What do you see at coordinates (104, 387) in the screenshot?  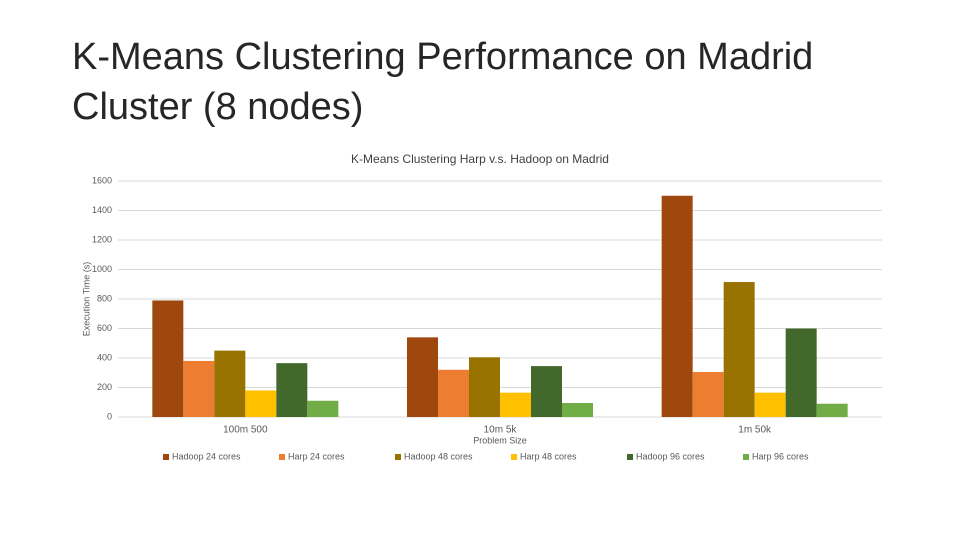 I see `y-tick-label: 200` at bounding box center [104, 387].